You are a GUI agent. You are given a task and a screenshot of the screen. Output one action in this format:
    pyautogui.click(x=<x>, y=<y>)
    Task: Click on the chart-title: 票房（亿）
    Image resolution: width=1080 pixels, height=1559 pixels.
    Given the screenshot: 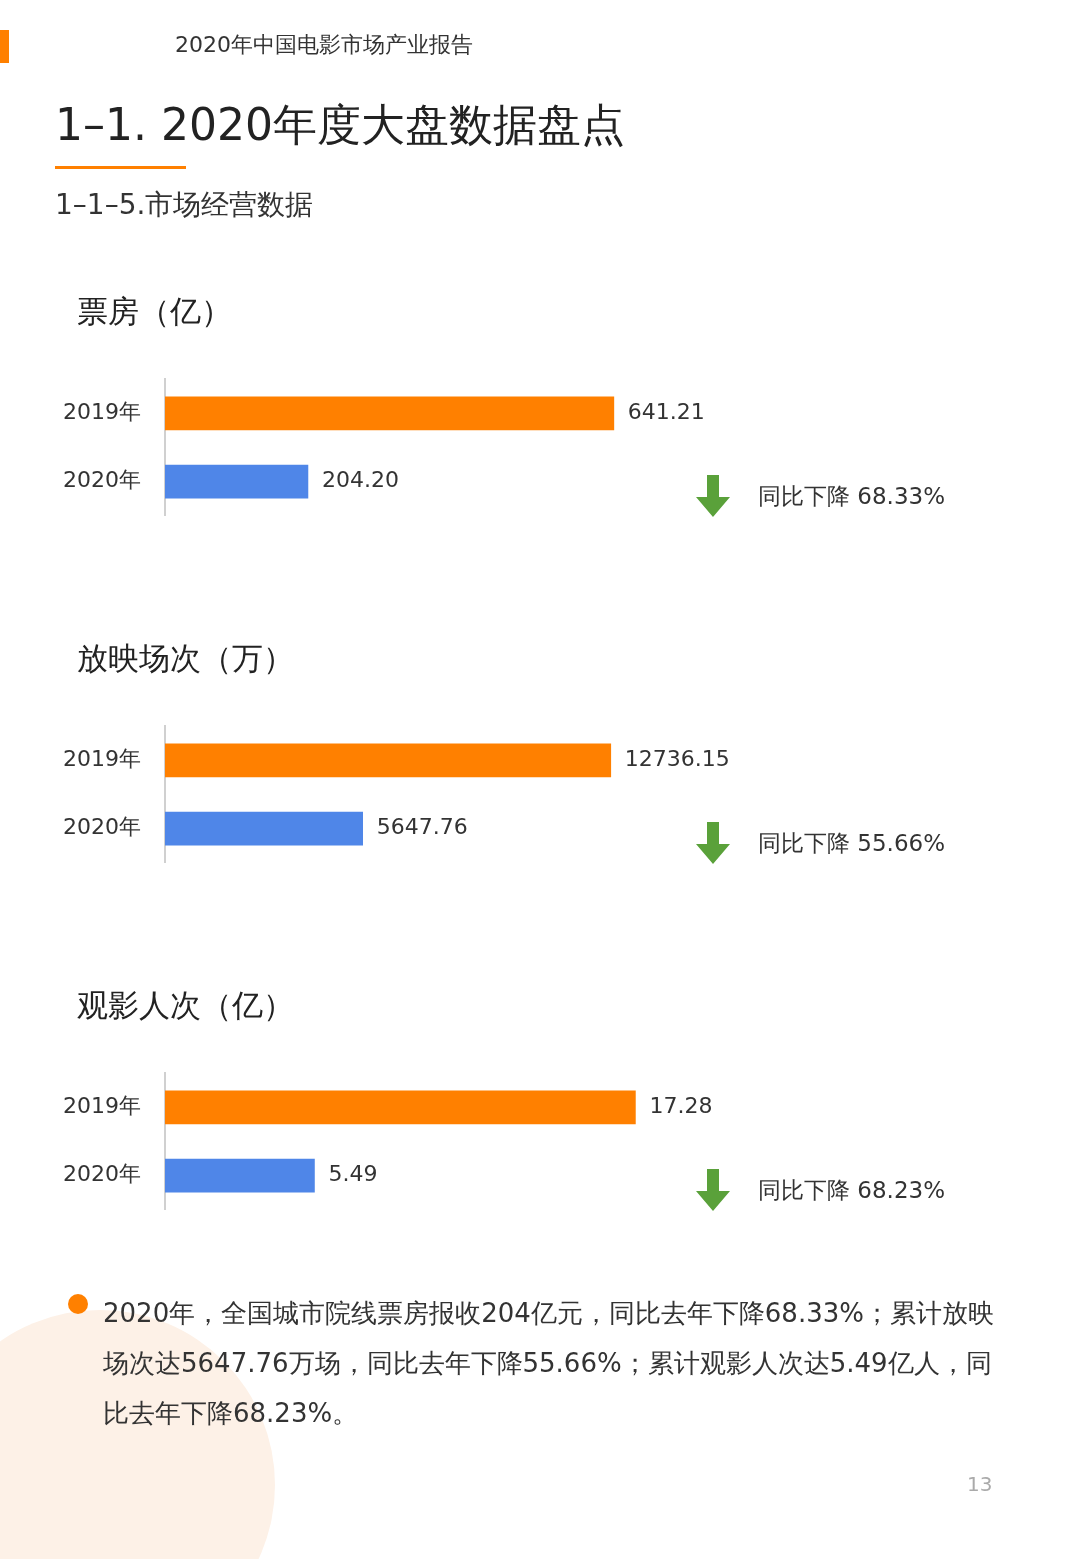 What is the action you would take?
    pyautogui.click(x=154, y=311)
    